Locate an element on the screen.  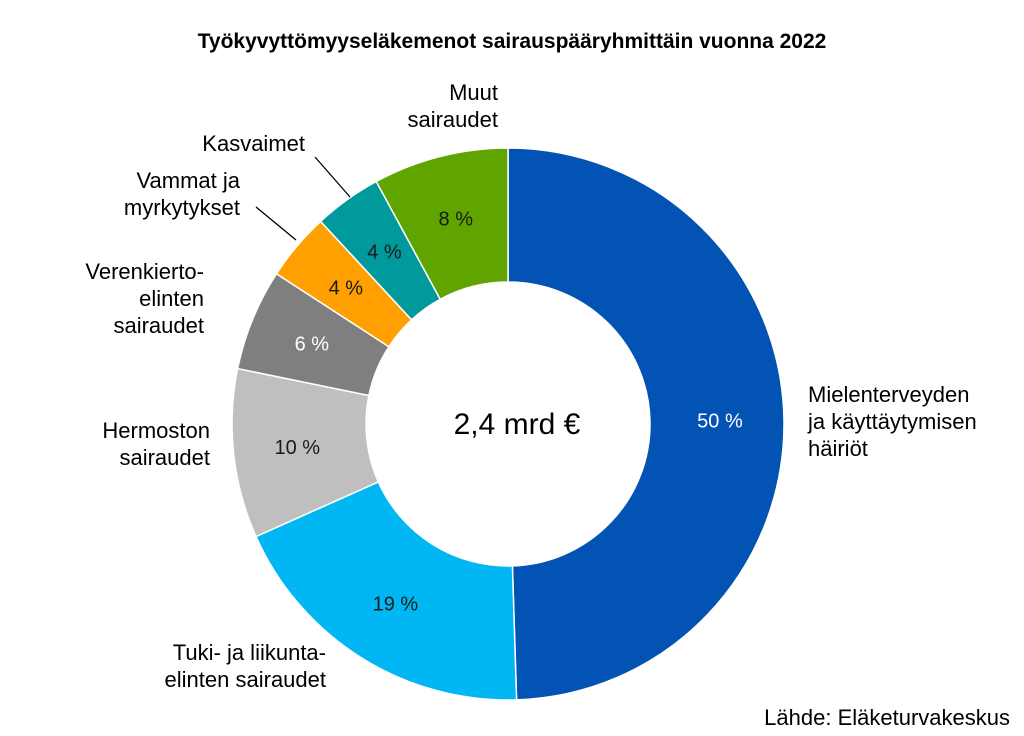
slice-value-label: 6 % is located at coordinates (312, 345).